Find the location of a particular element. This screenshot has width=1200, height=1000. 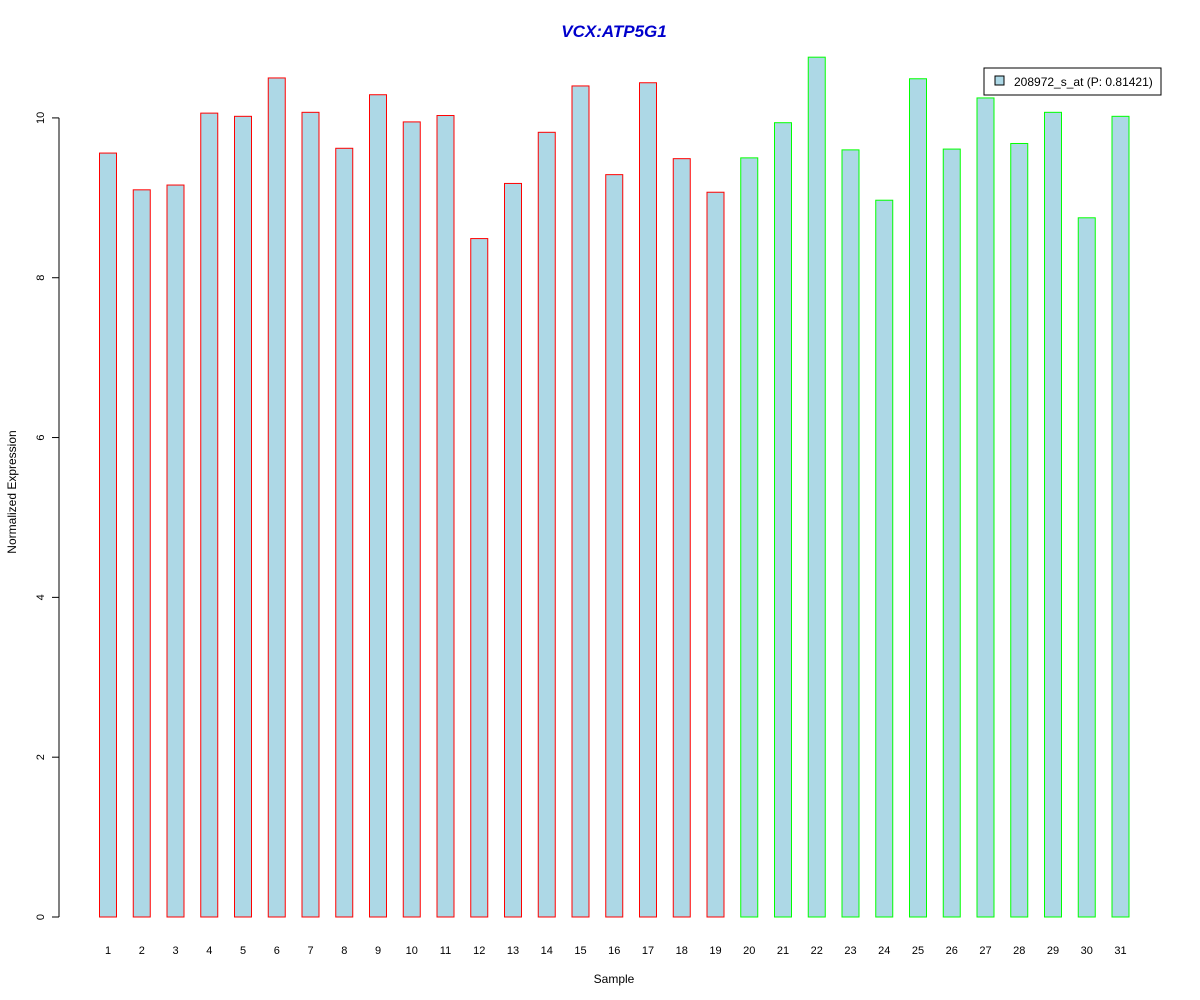

x-tick-label: 17 is located at coordinates (648, 951).